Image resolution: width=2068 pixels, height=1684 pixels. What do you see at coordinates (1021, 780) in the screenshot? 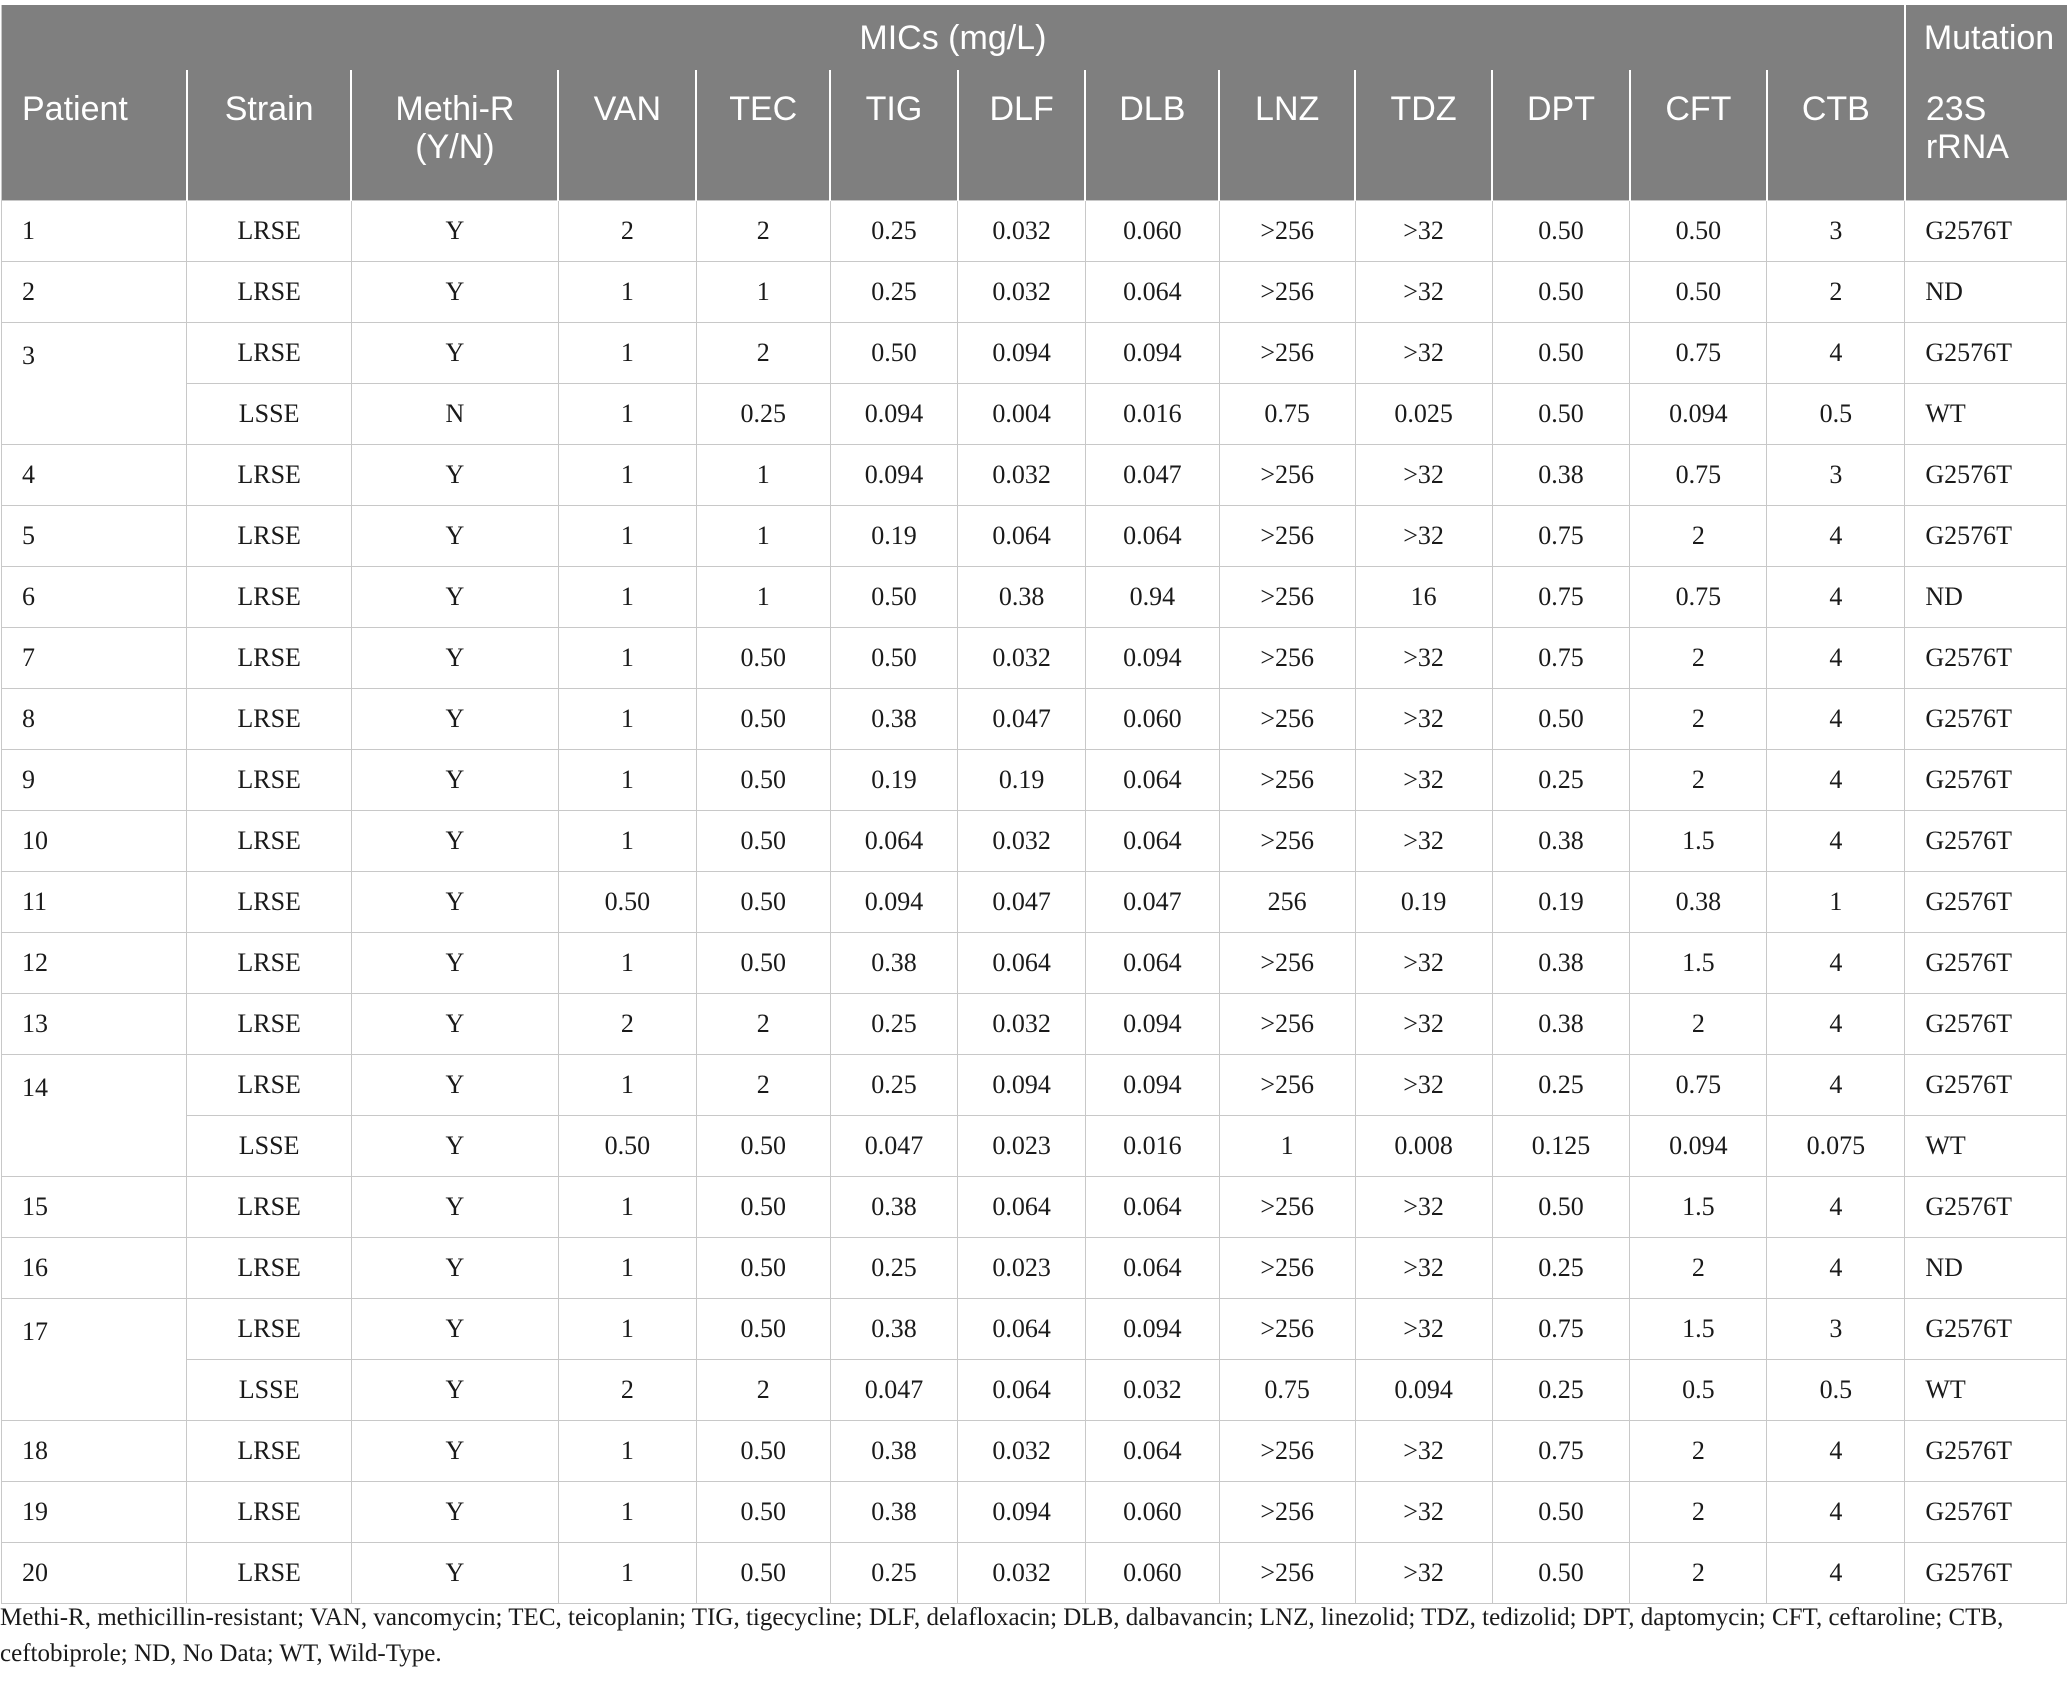
I see `cell-dlf: 0.19` at bounding box center [1021, 780].